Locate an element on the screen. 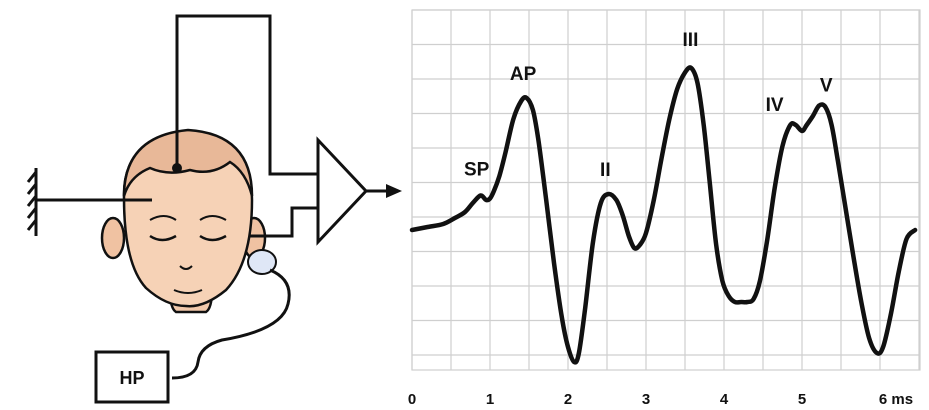 The image size is (929, 410). peak-label: AP is located at coordinates (523, 74).